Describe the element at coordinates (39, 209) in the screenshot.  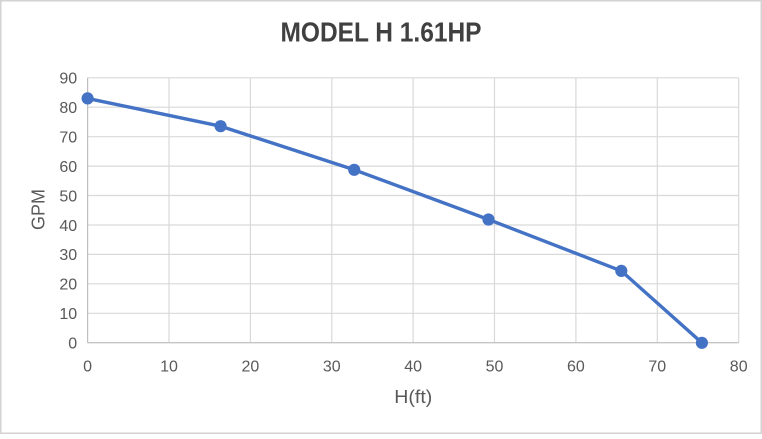
I see `svg-text: GPM` at that location.